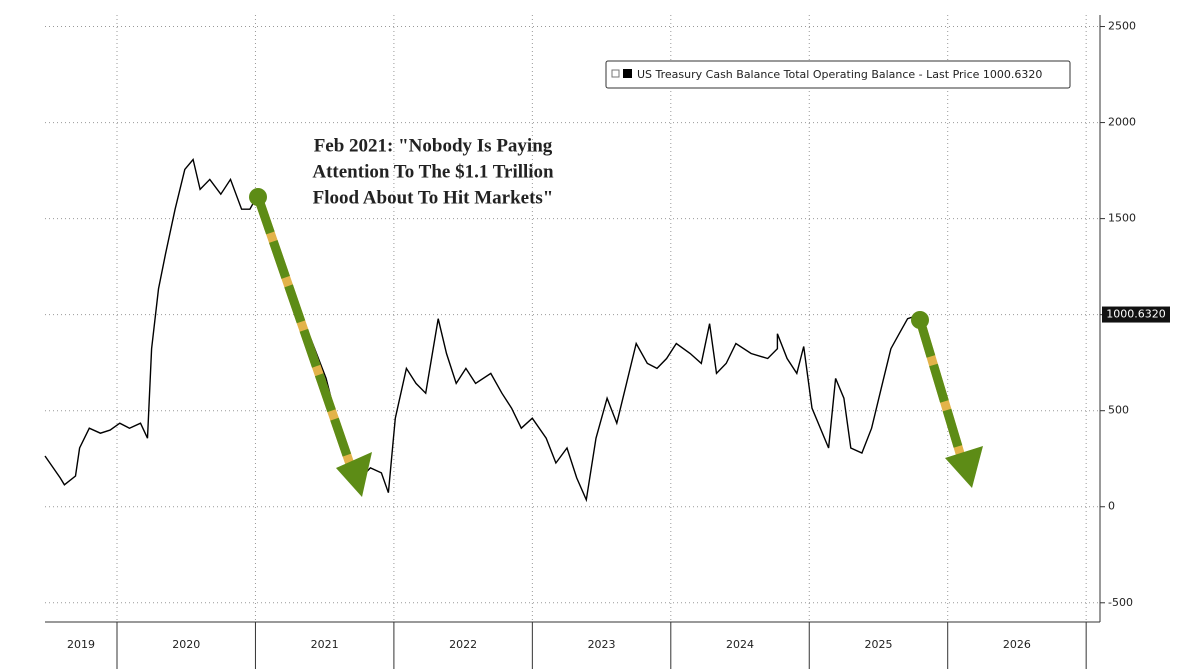 This screenshot has width=1181, height=669. What do you see at coordinates (433, 145) in the screenshot?
I see `annotation: Feb 2021: "Nobody Is Paying` at bounding box center [433, 145].